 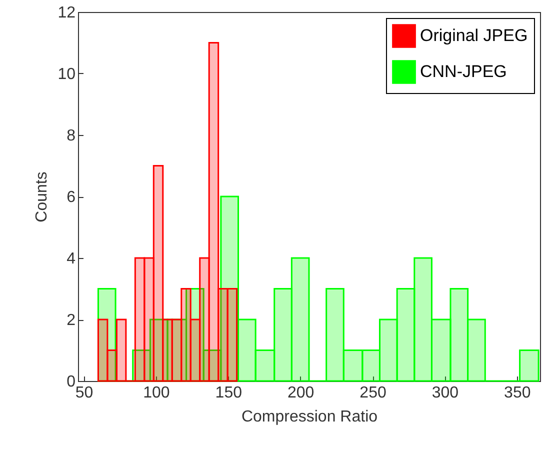 What do you see at coordinates (42, 197) in the screenshot?
I see `y-axis-title: Counts` at bounding box center [42, 197].